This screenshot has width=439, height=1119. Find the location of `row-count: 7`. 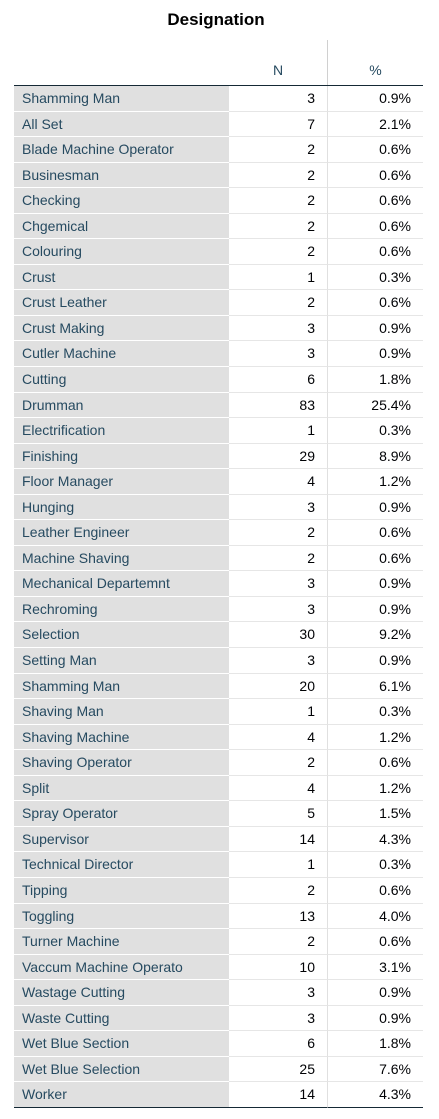

row-count: 7 is located at coordinates (278, 125).